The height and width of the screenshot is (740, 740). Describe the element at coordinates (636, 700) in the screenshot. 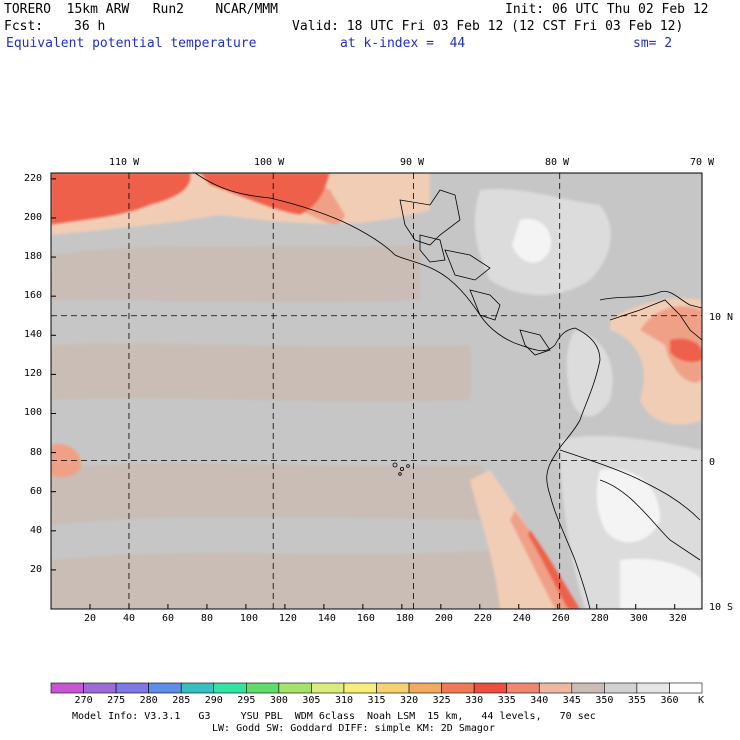

I see `colorbar-label: 355` at that location.